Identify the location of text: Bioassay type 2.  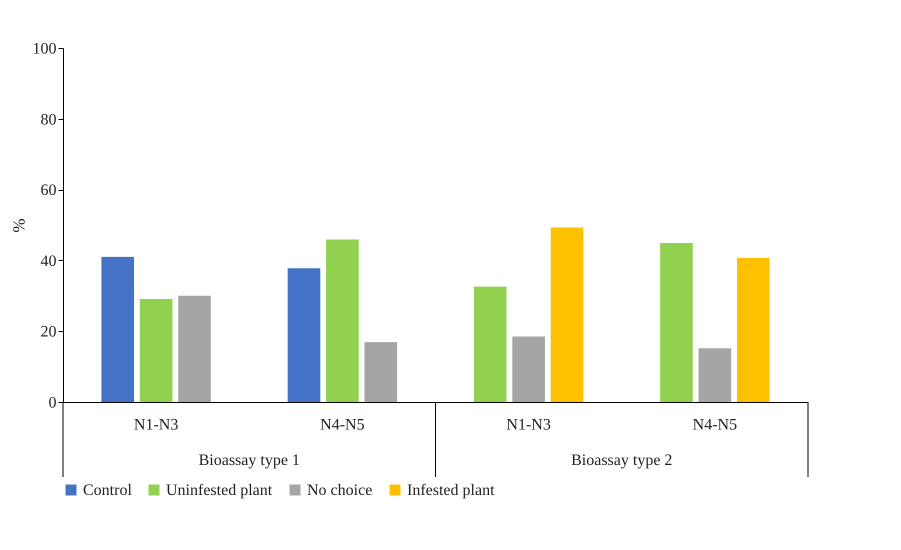
(621, 460).